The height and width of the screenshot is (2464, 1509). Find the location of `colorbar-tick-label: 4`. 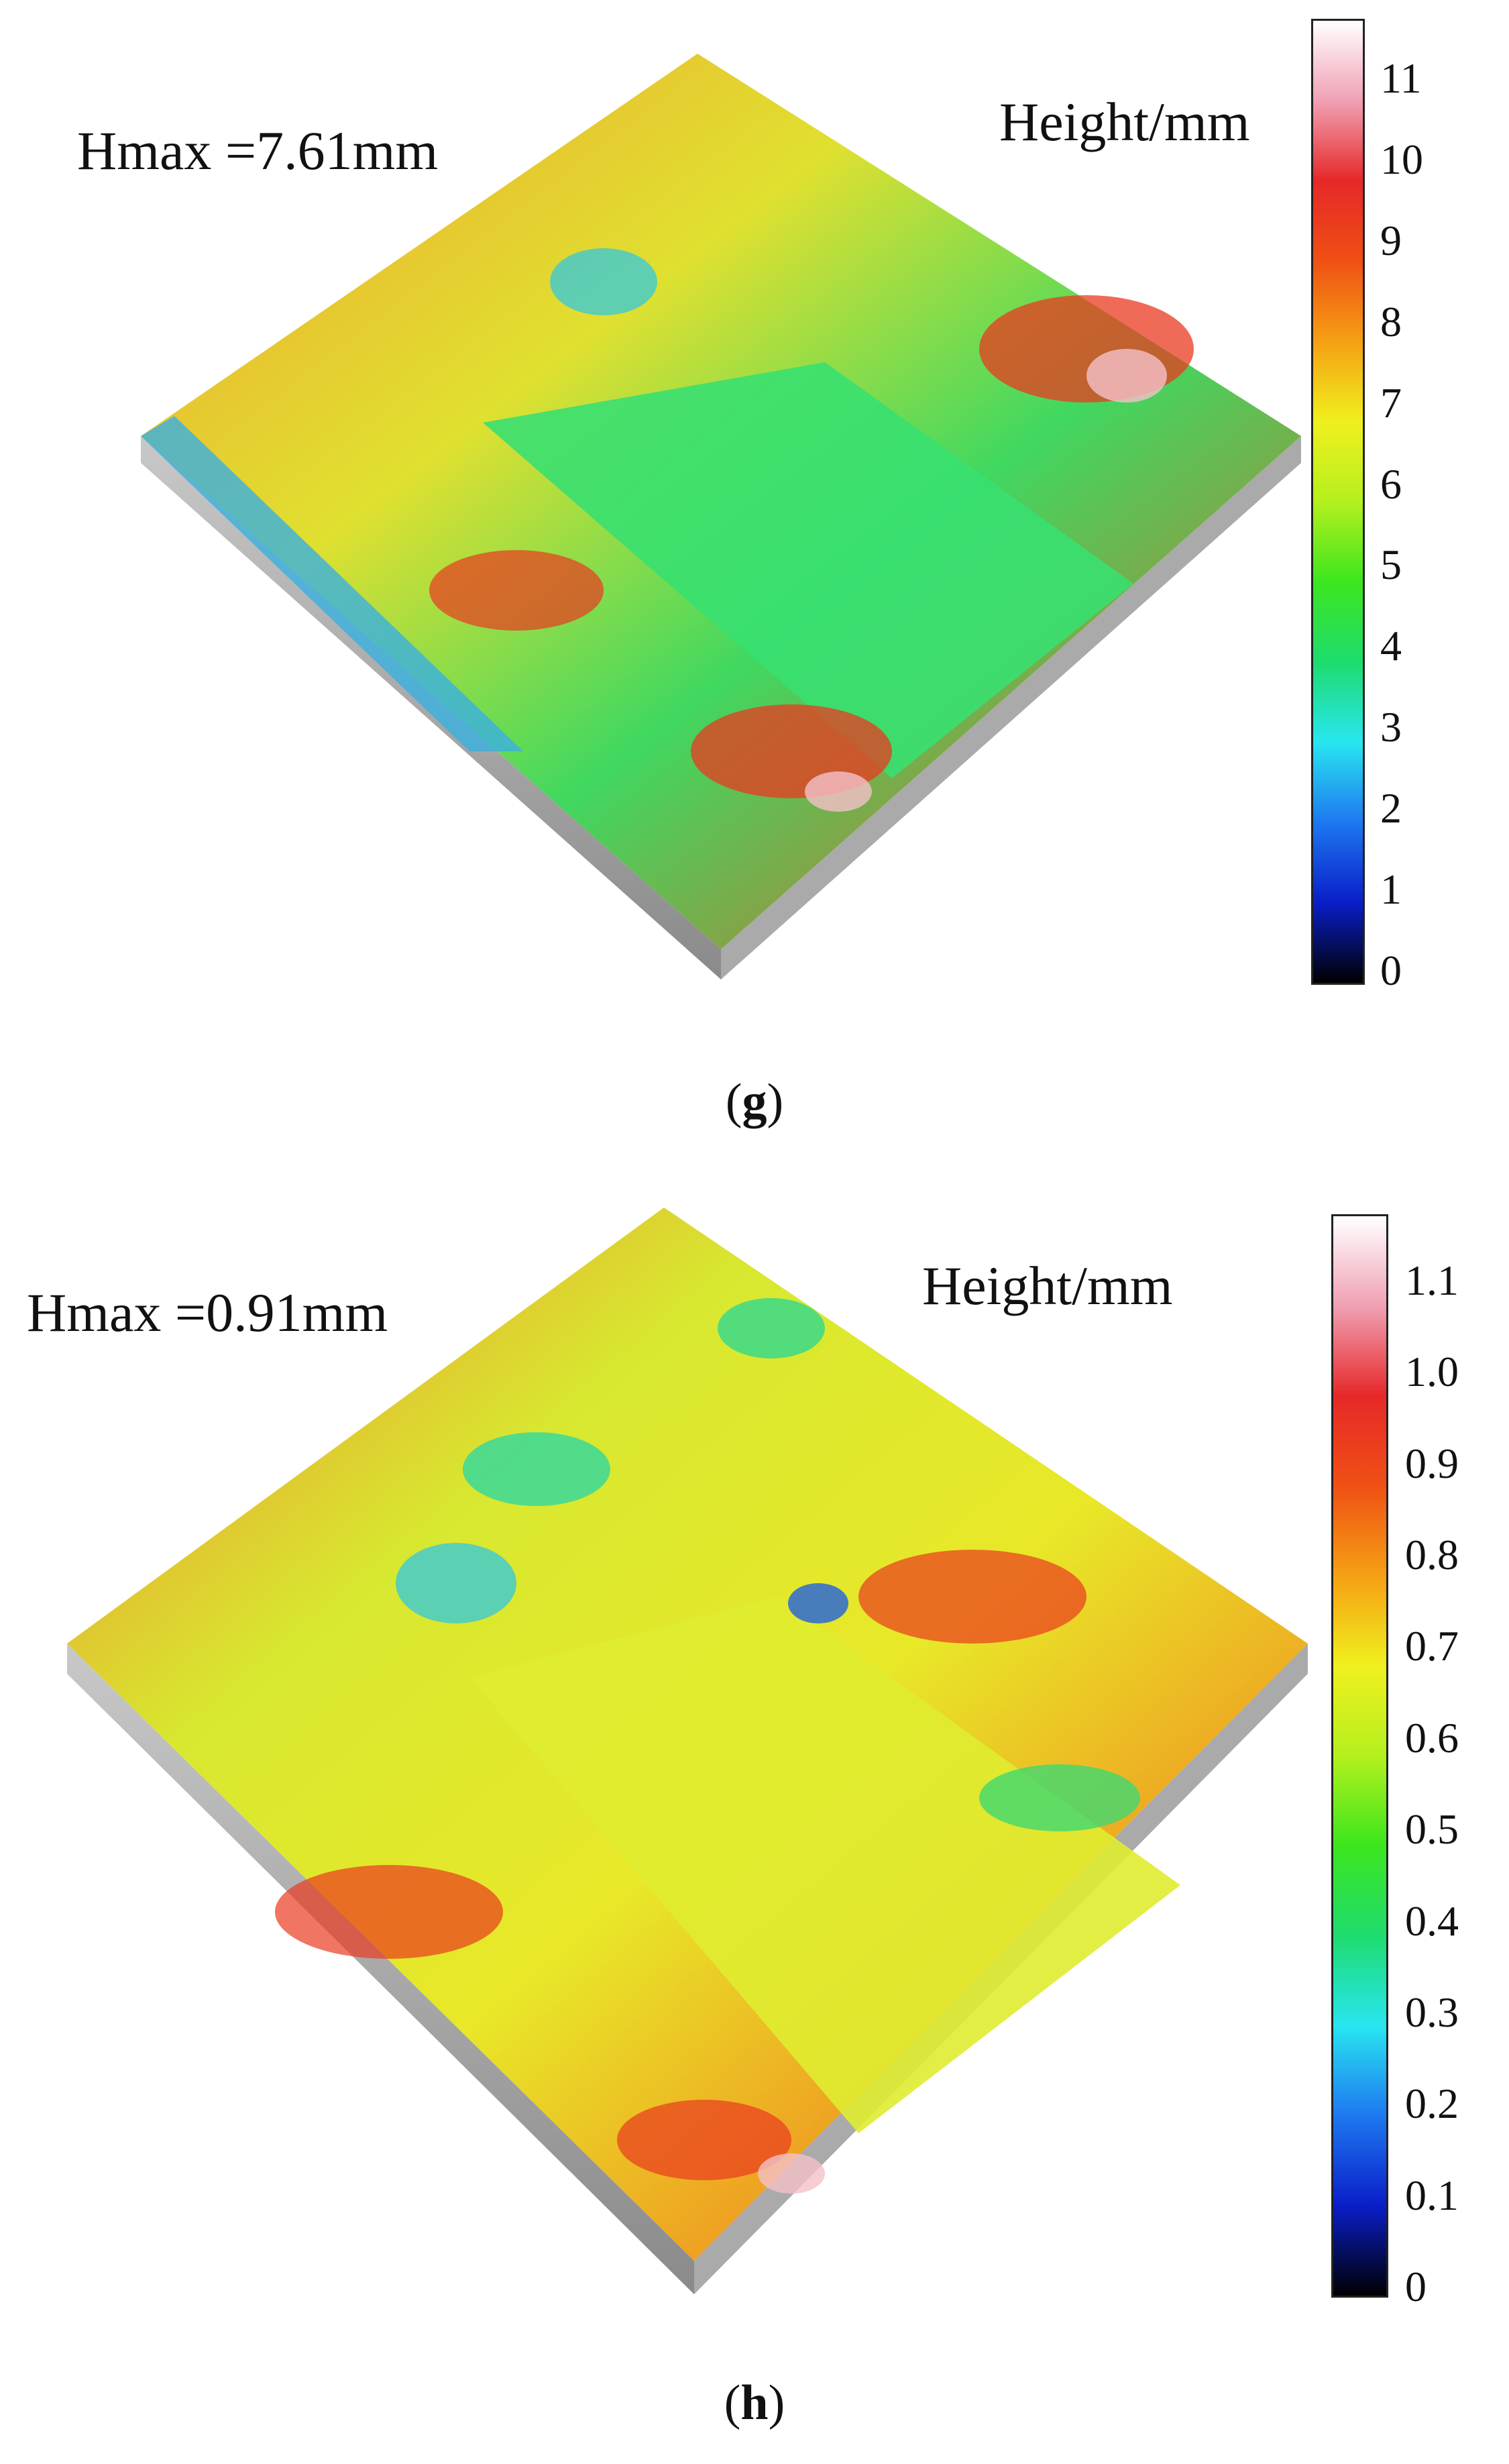

colorbar-tick-label: 4 is located at coordinates (1391, 646).